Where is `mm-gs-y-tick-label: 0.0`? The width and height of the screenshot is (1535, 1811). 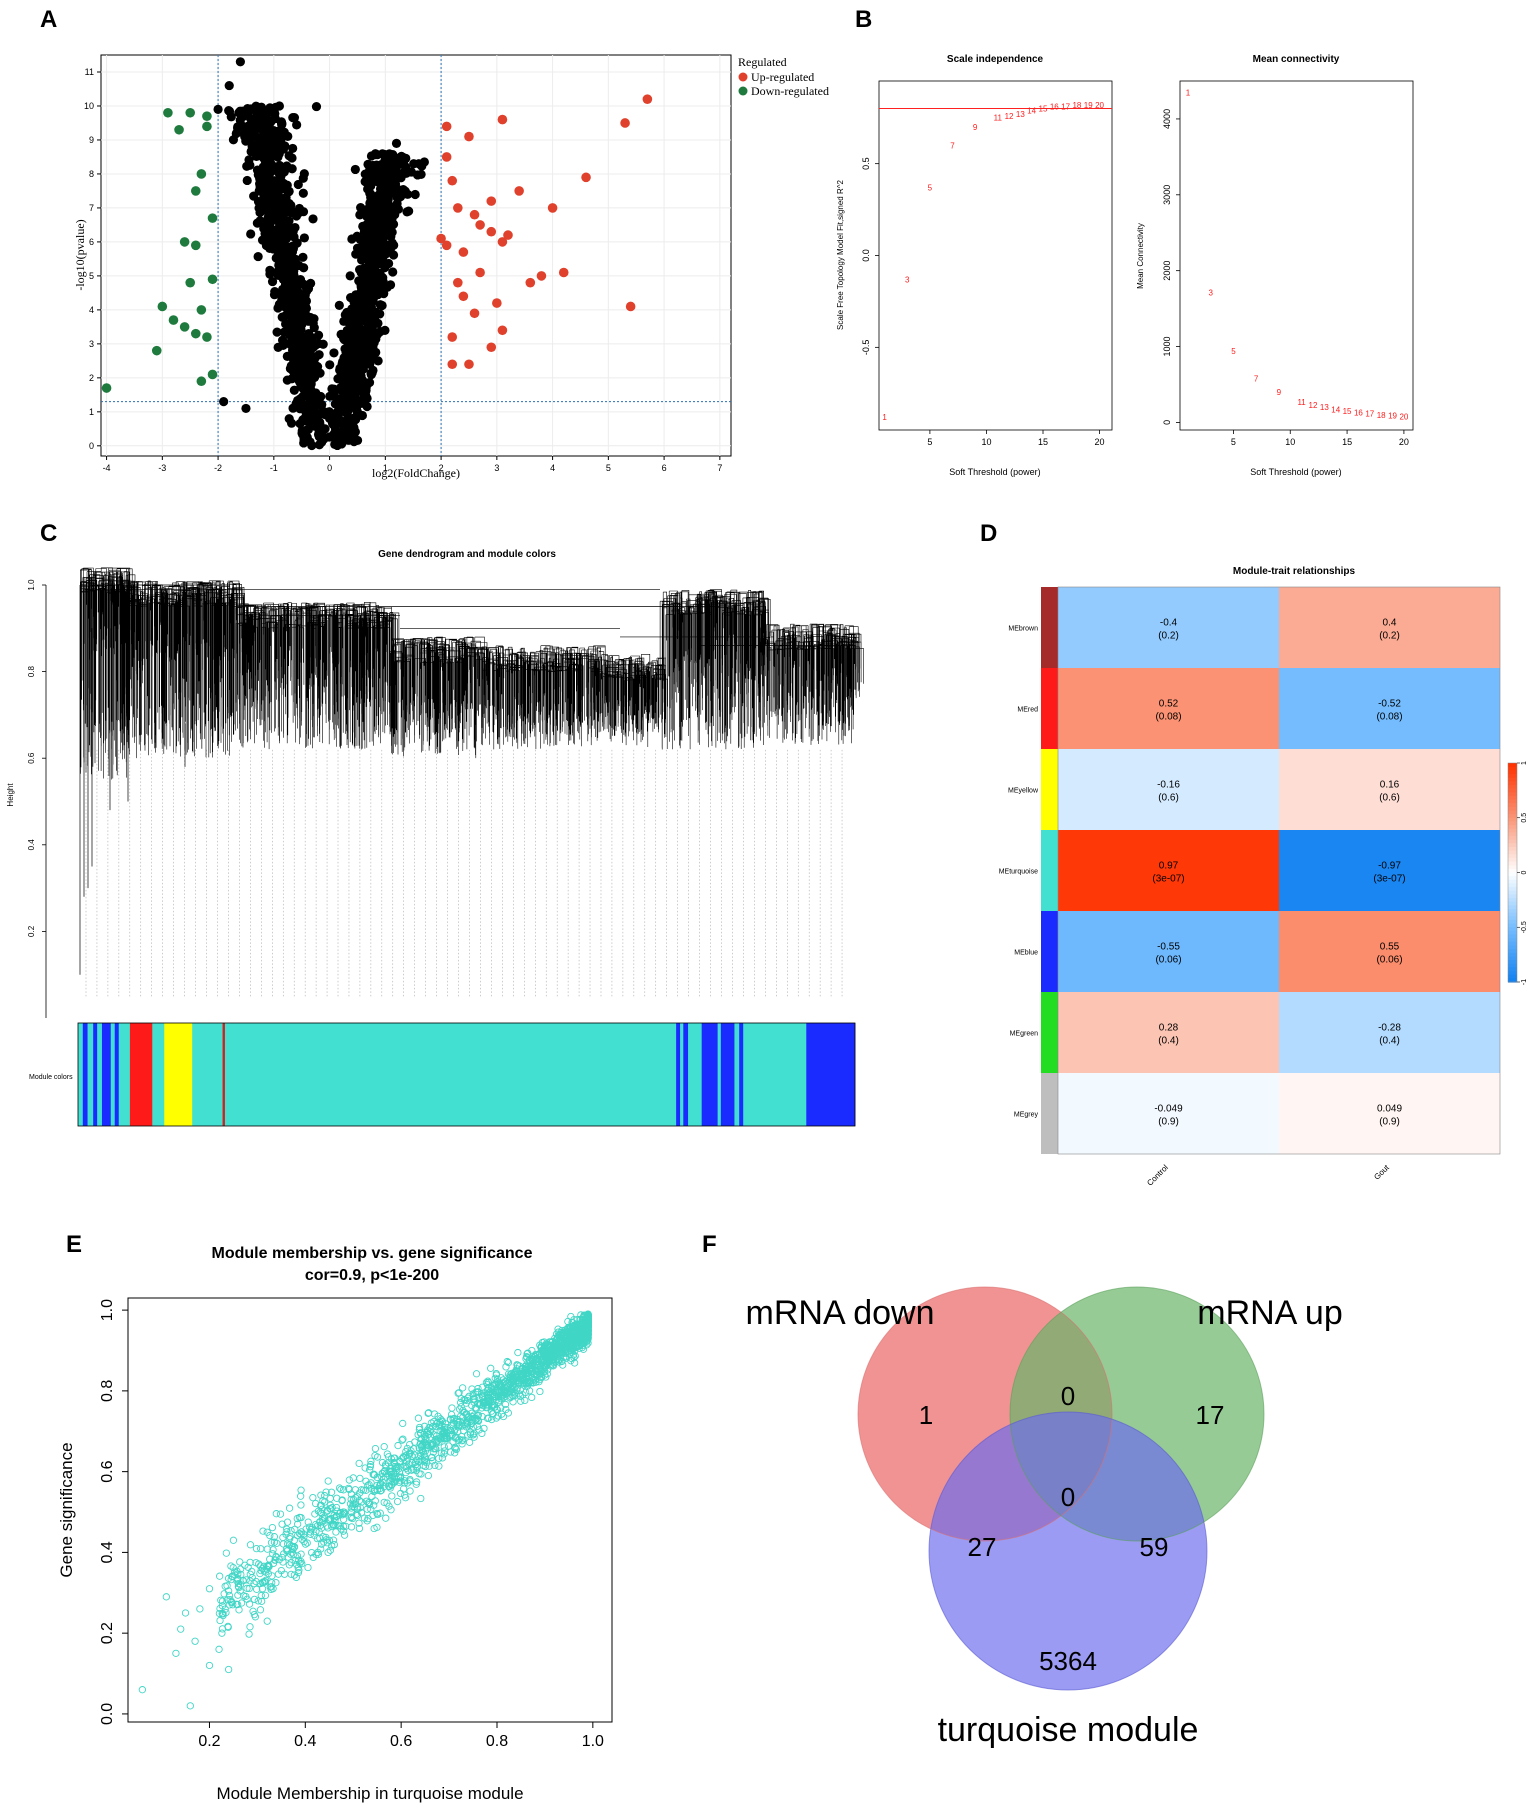 mm-gs-y-tick-label: 0.0 is located at coordinates (107, 1714).